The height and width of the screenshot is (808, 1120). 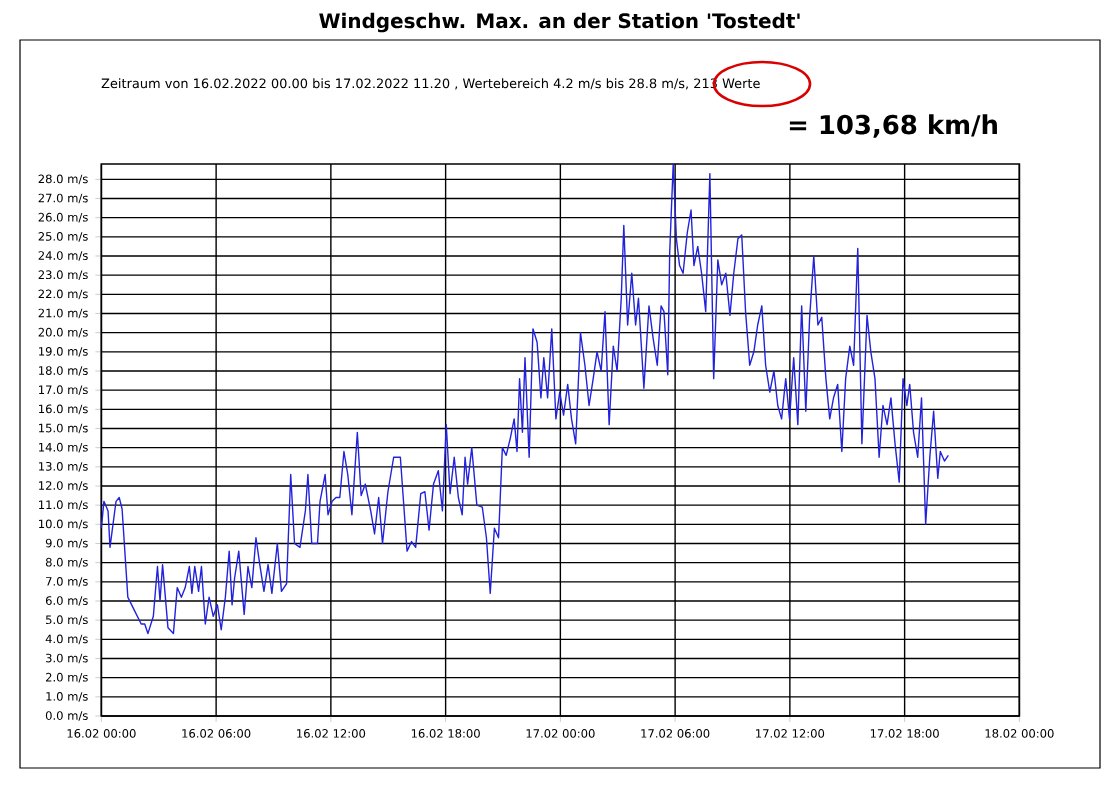 I want to click on chart-title: Windgeschw. Max. an der Station 'Tostedt', so click(x=559, y=22).